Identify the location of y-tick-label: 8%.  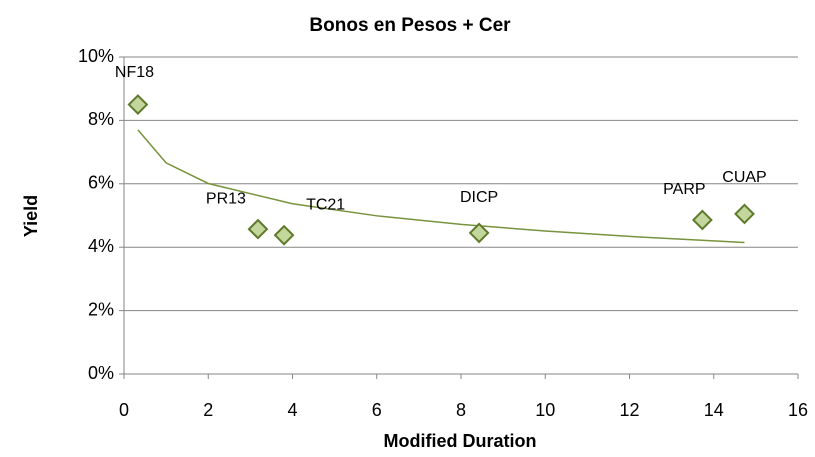
(101, 119).